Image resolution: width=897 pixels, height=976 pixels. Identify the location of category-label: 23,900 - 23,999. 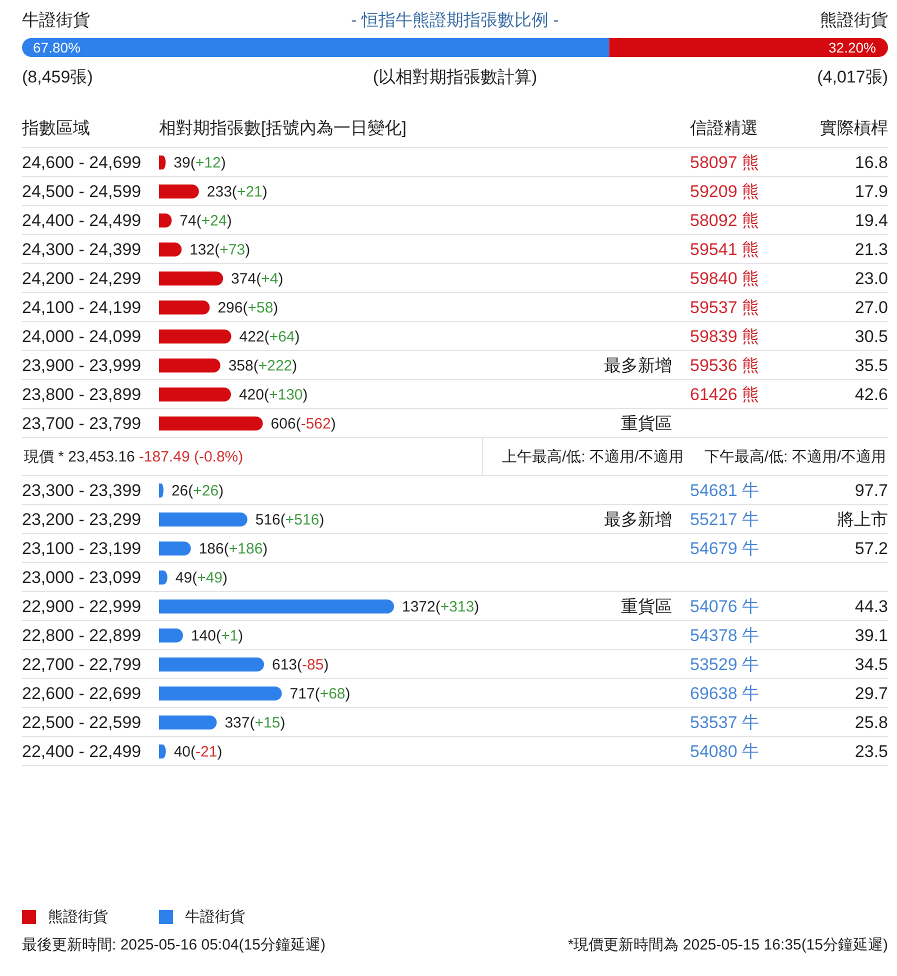
(82, 365).